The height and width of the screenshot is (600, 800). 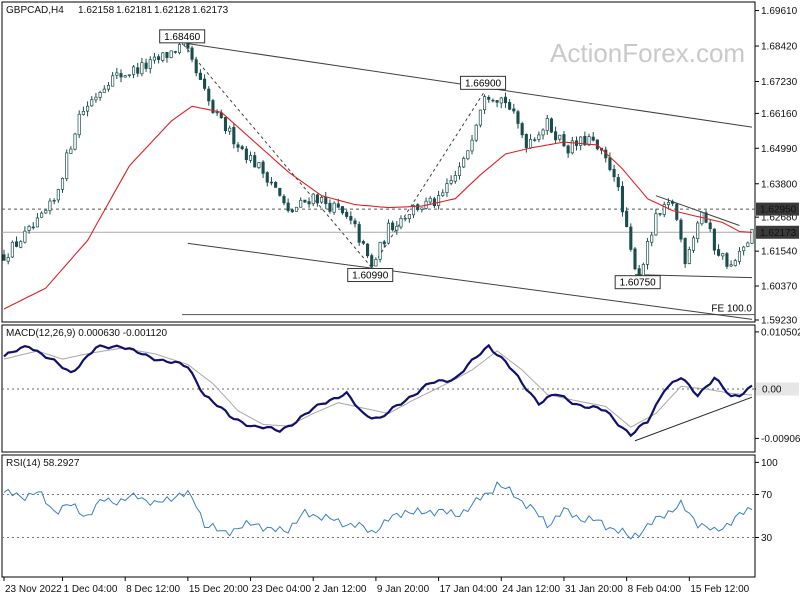 I want to click on x-tick-label: 2 Jan 12:00, so click(x=340, y=589).